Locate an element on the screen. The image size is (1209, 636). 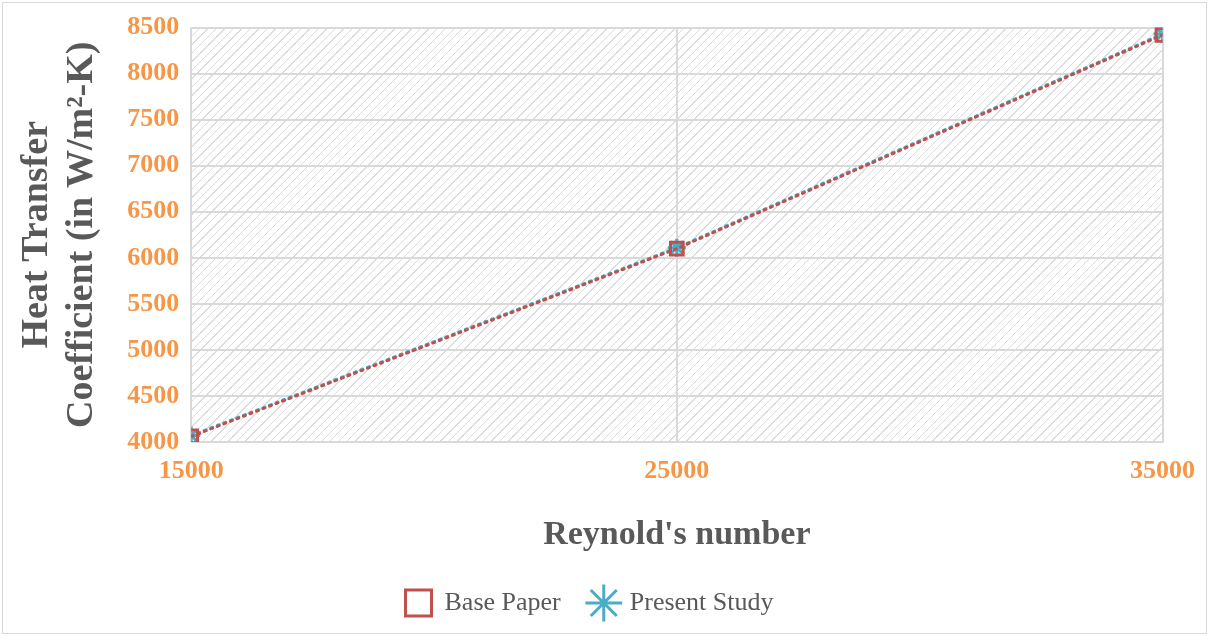
y-tick-label: 7500 is located at coordinates (153, 118).